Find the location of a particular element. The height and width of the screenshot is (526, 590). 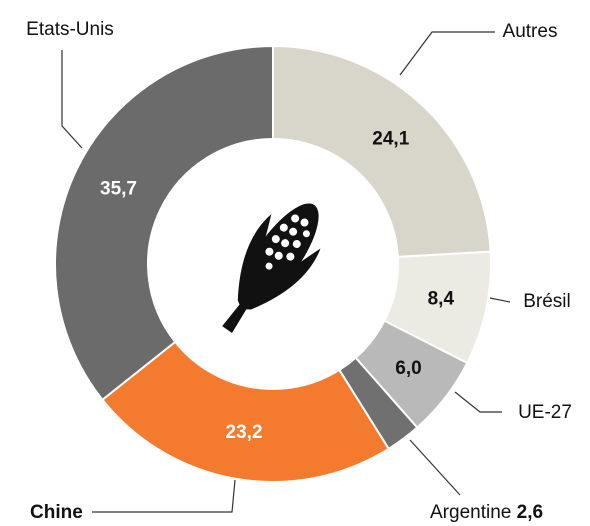

value-label: 23,2 is located at coordinates (244, 432).